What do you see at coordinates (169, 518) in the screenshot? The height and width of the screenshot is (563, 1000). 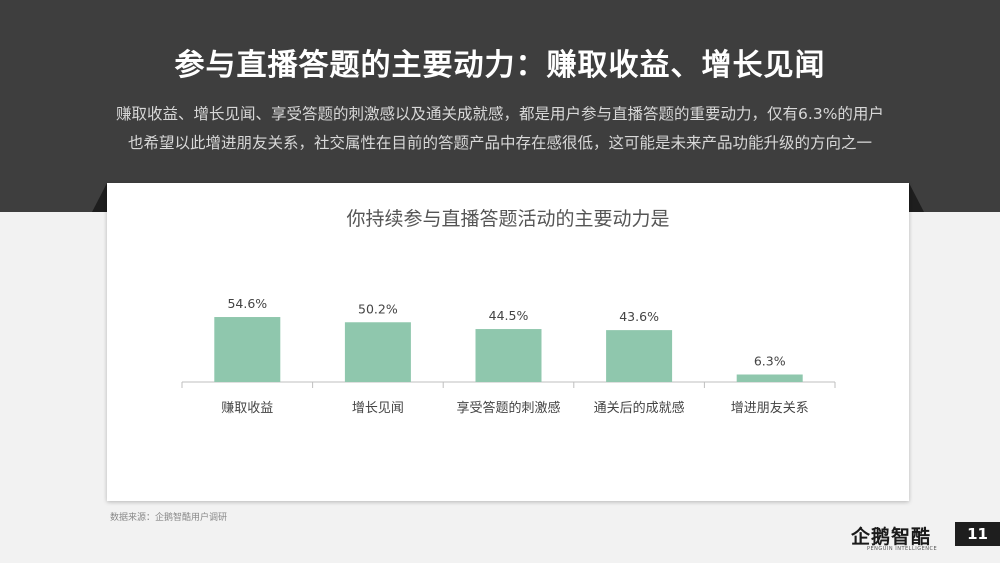 I see `data-source-note: 数据来源：企鹅智酷用户调研` at bounding box center [169, 518].